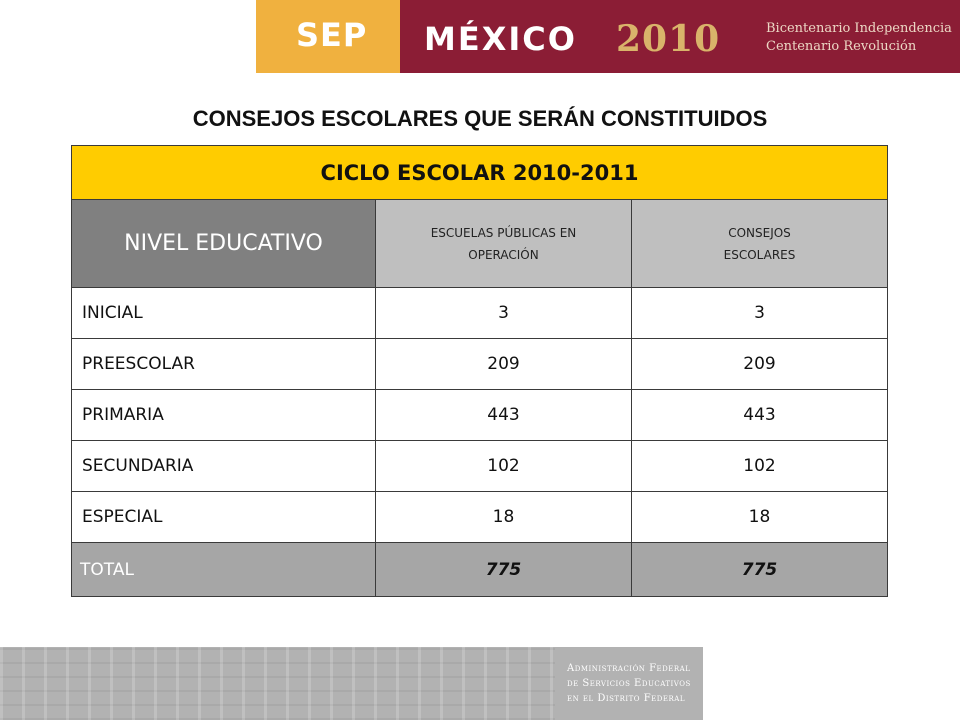 The width and height of the screenshot is (960, 720). What do you see at coordinates (841, 46) in the screenshot?
I see `bicentenario-line-2: Centenario Revolución` at bounding box center [841, 46].